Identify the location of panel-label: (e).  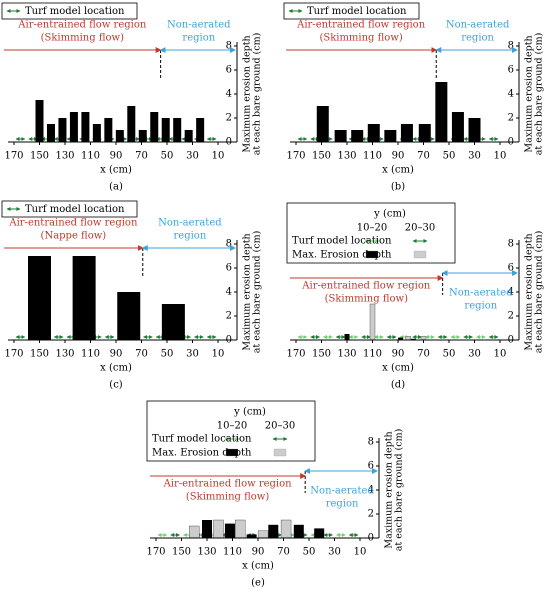
(258, 583).